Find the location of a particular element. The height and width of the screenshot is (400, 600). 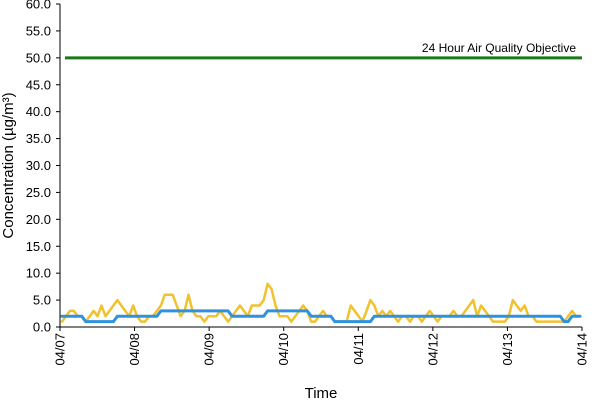

y-tick-label: 20.0 is located at coordinates (38, 219).